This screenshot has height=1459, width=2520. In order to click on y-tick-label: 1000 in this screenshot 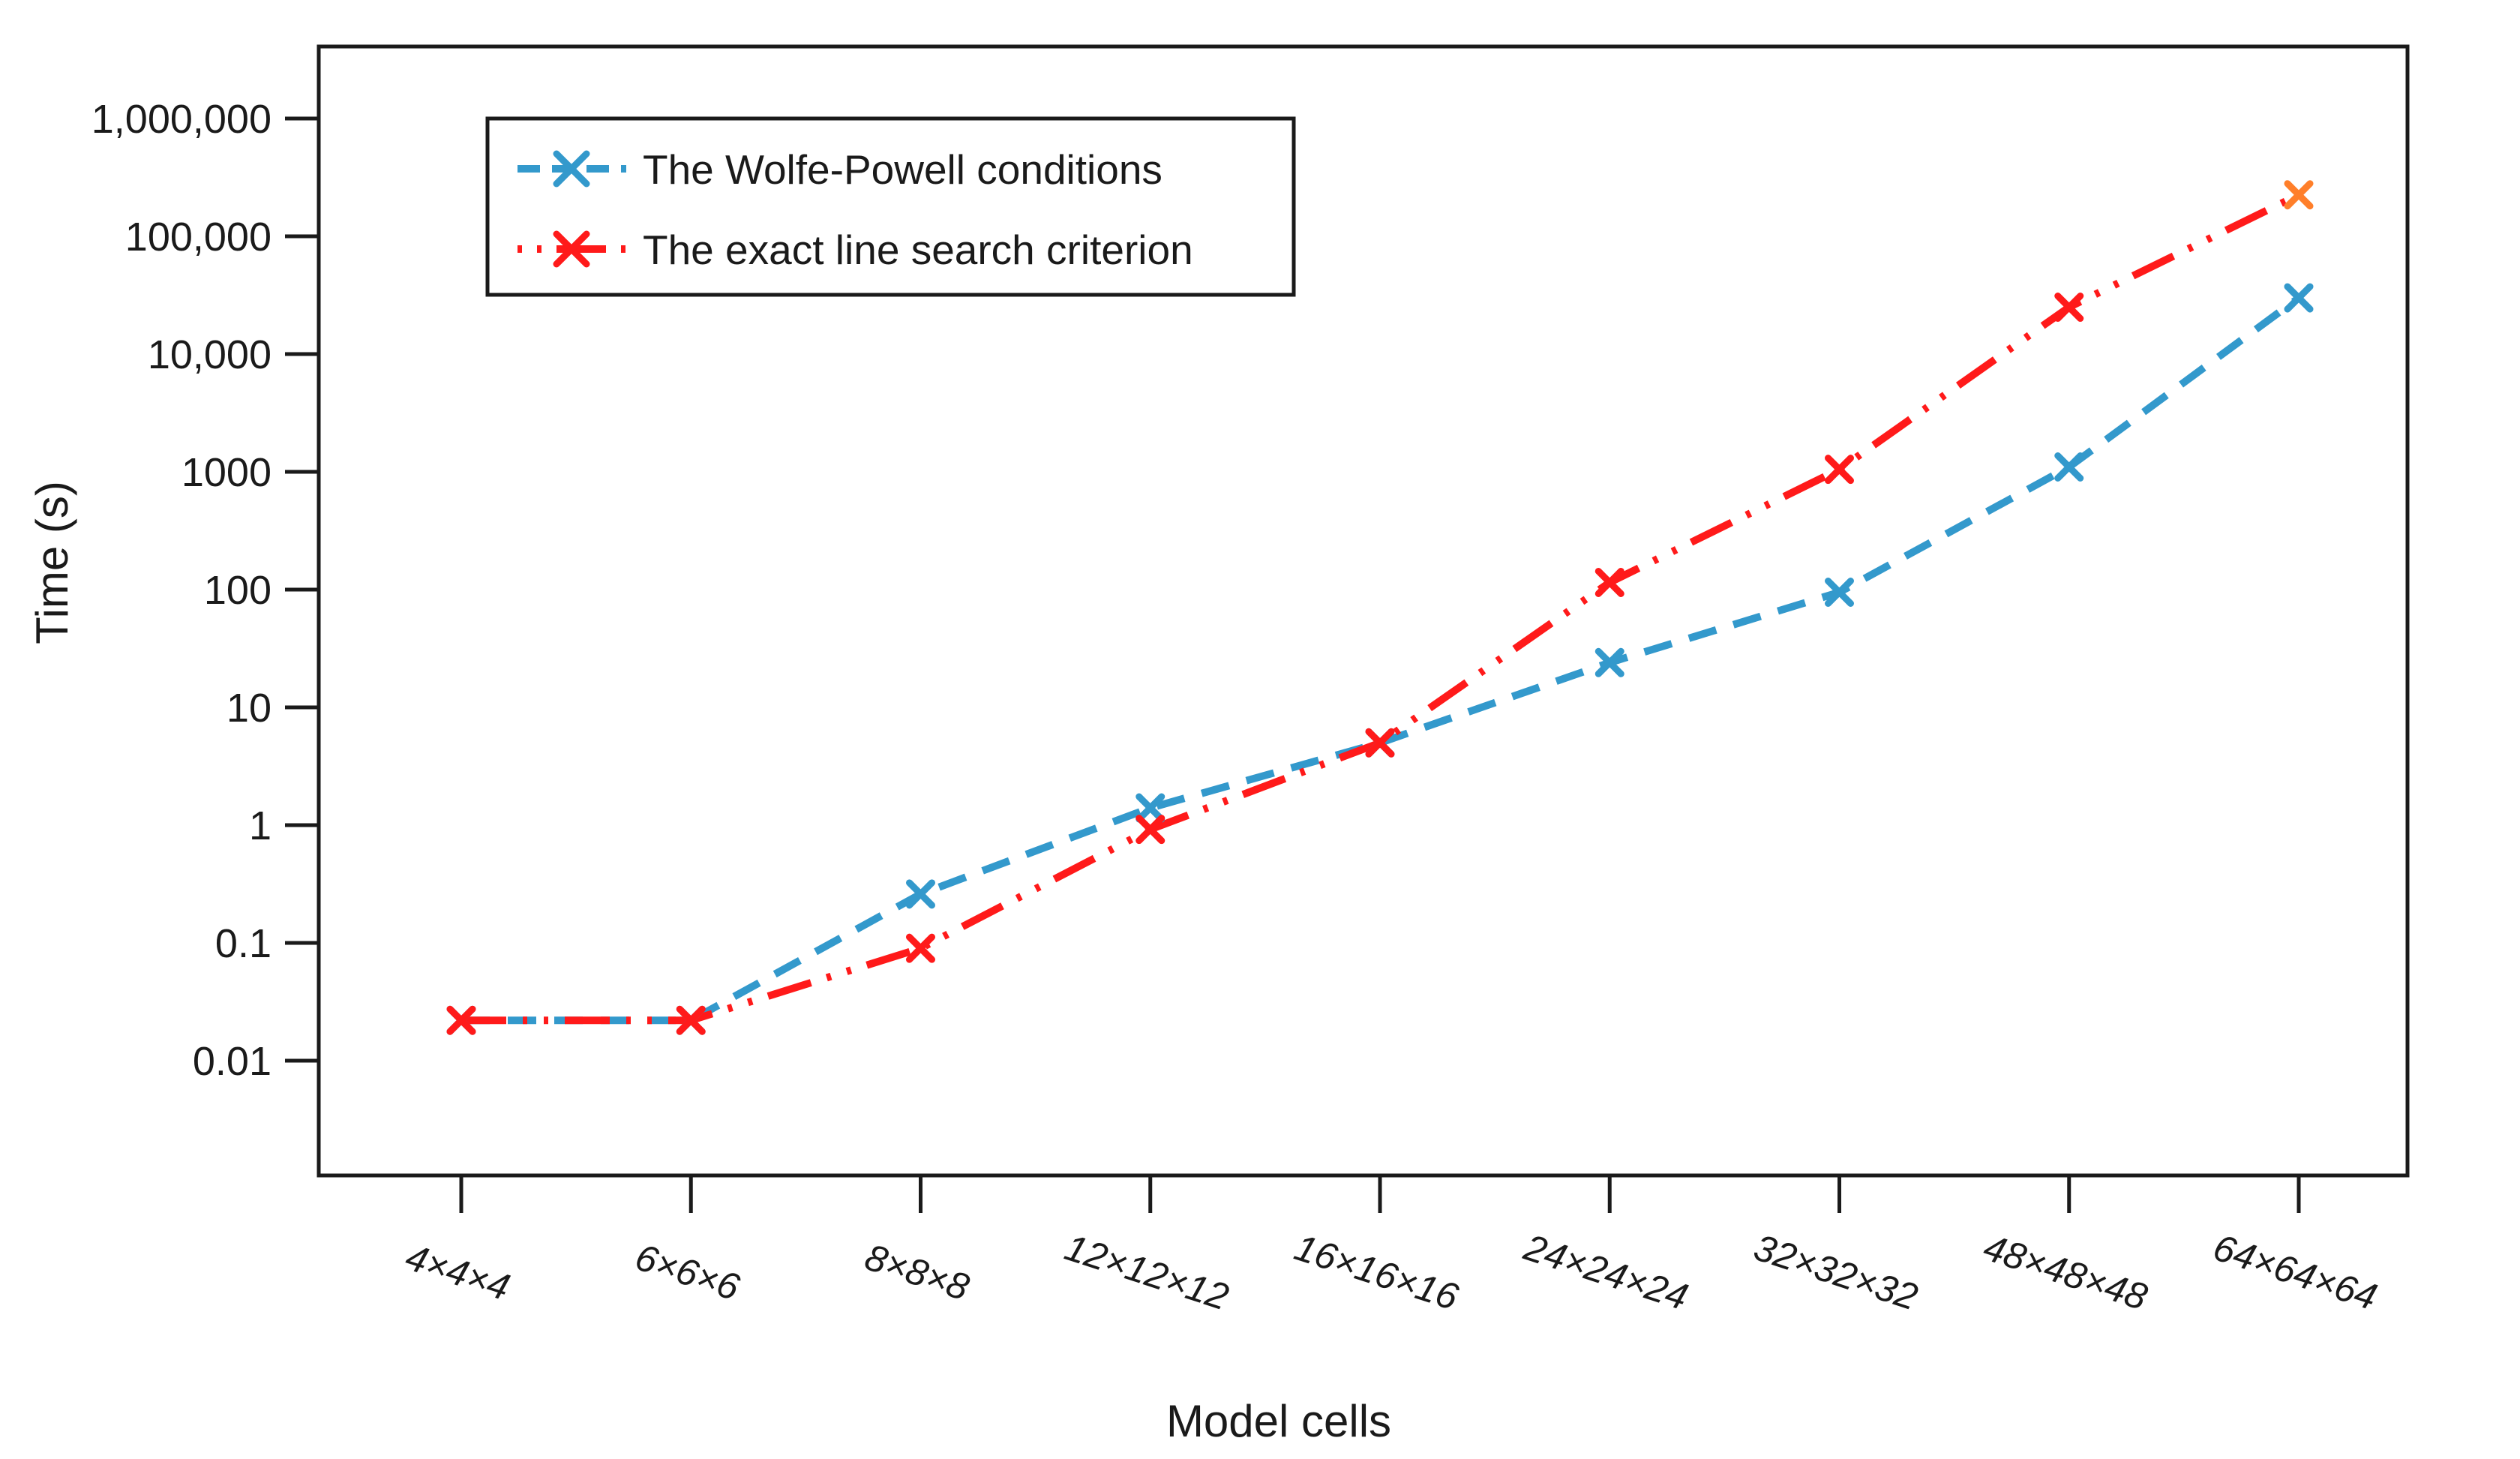, I will do `click(227, 472)`.